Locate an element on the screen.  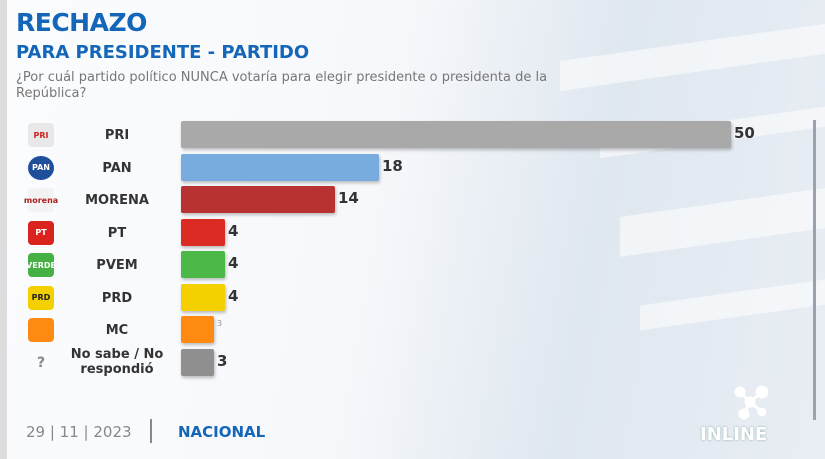
category-label: PVEM is located at coordinates (117, 265).